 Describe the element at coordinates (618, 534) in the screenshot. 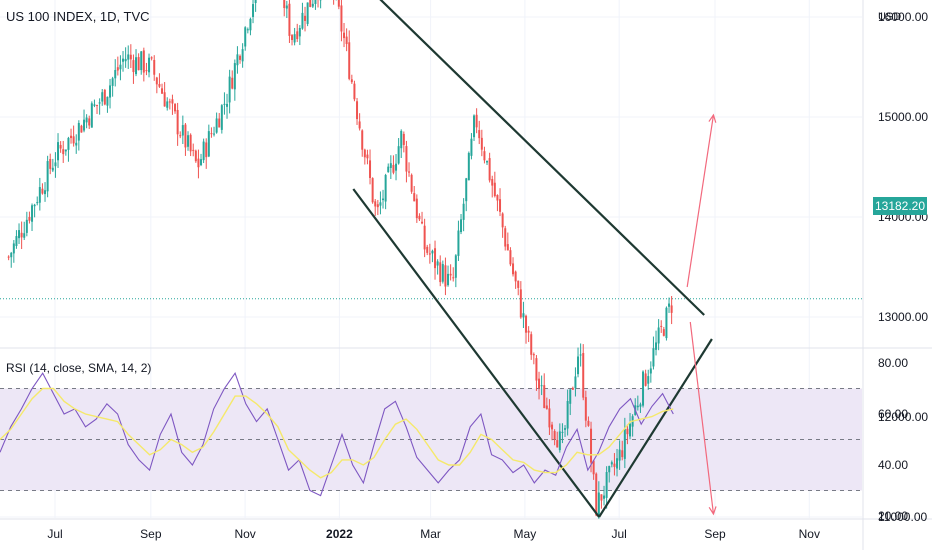

I see `time-tick-label: Jul` at that location.